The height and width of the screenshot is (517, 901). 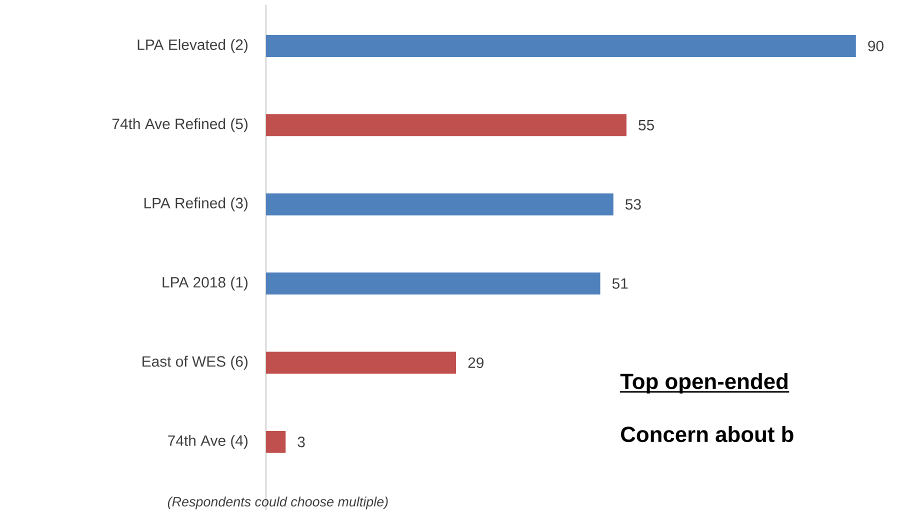 What do you see at coordinates (620, 283) in the screenshot?
I see `data-label: 51` at bounding box center [620, 283].